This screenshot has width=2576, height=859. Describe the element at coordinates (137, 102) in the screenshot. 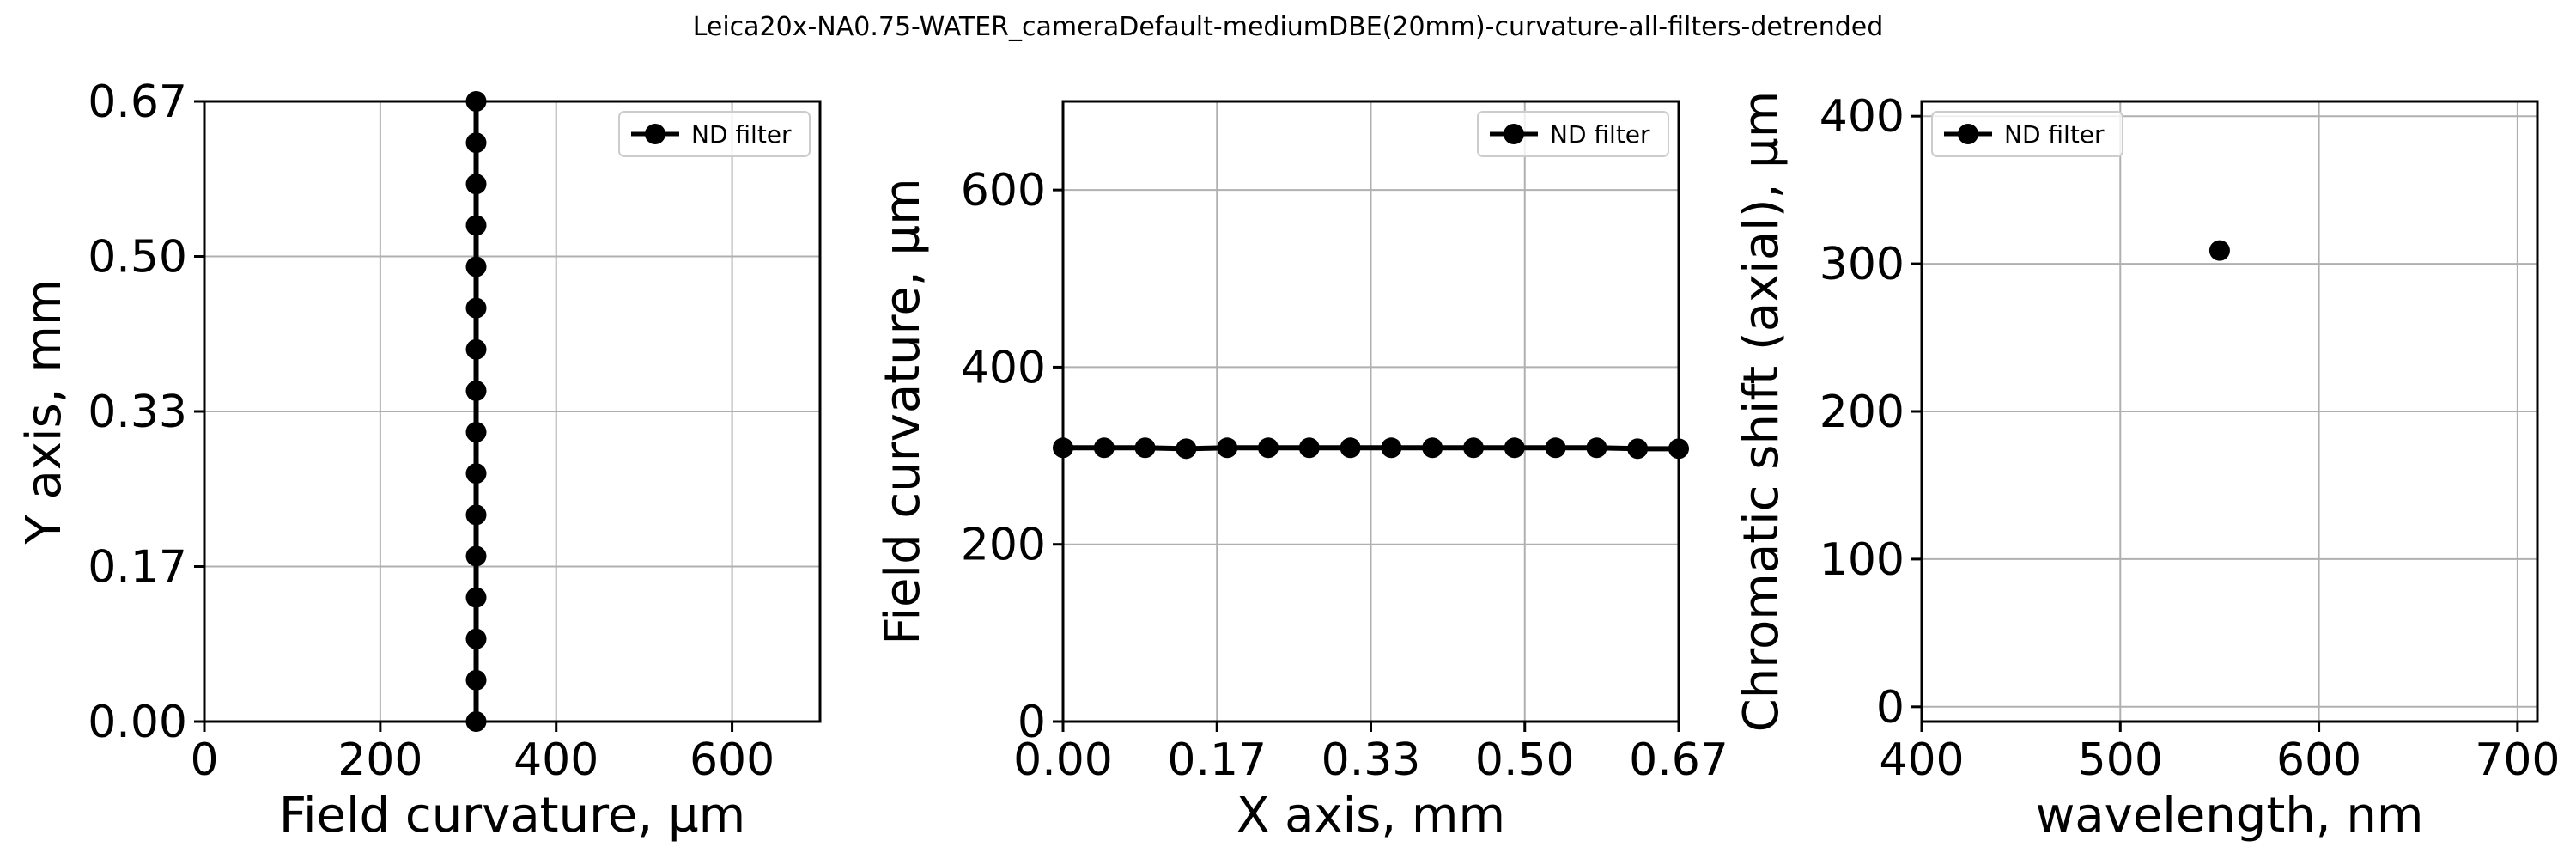

I see `y-tick-label: 0.67` at that location.